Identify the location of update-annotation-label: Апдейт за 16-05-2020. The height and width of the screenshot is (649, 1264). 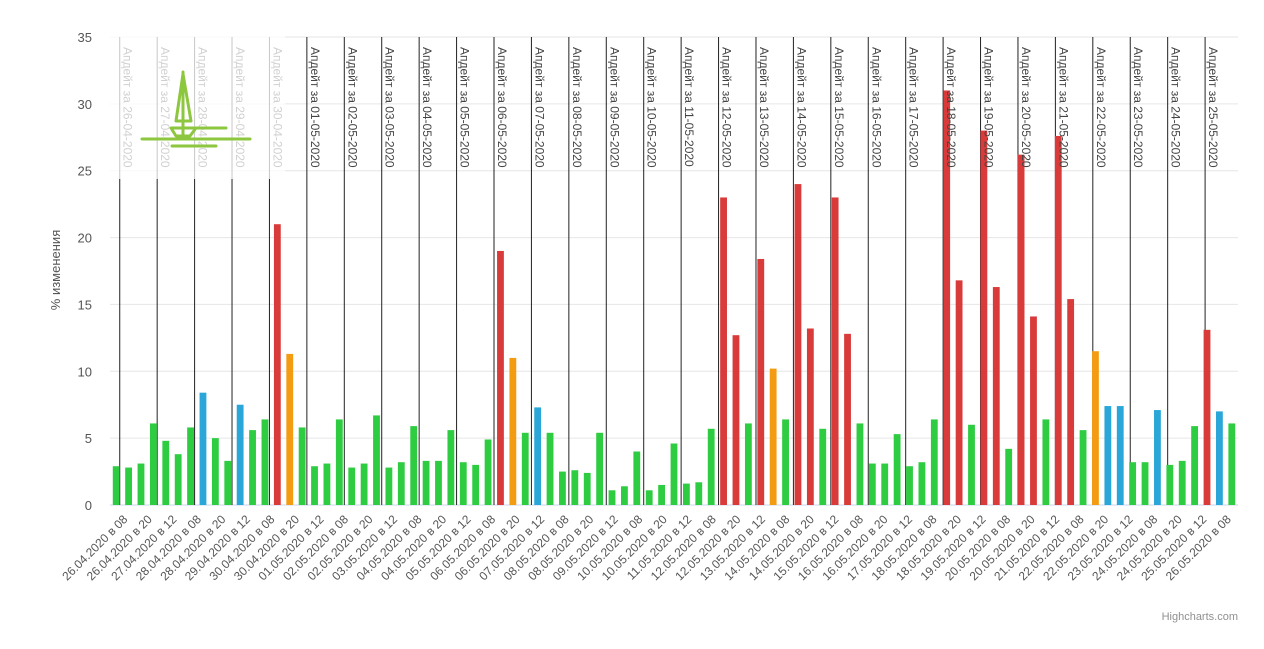
(876, 107).